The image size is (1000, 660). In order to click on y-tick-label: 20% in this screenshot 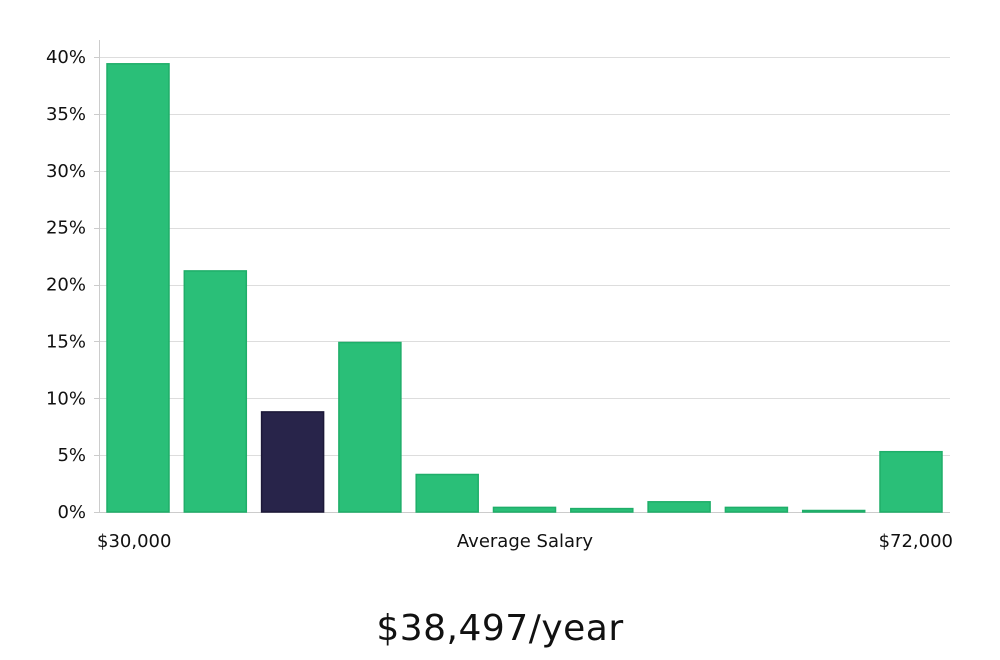, I will do `click(66, 285)`.